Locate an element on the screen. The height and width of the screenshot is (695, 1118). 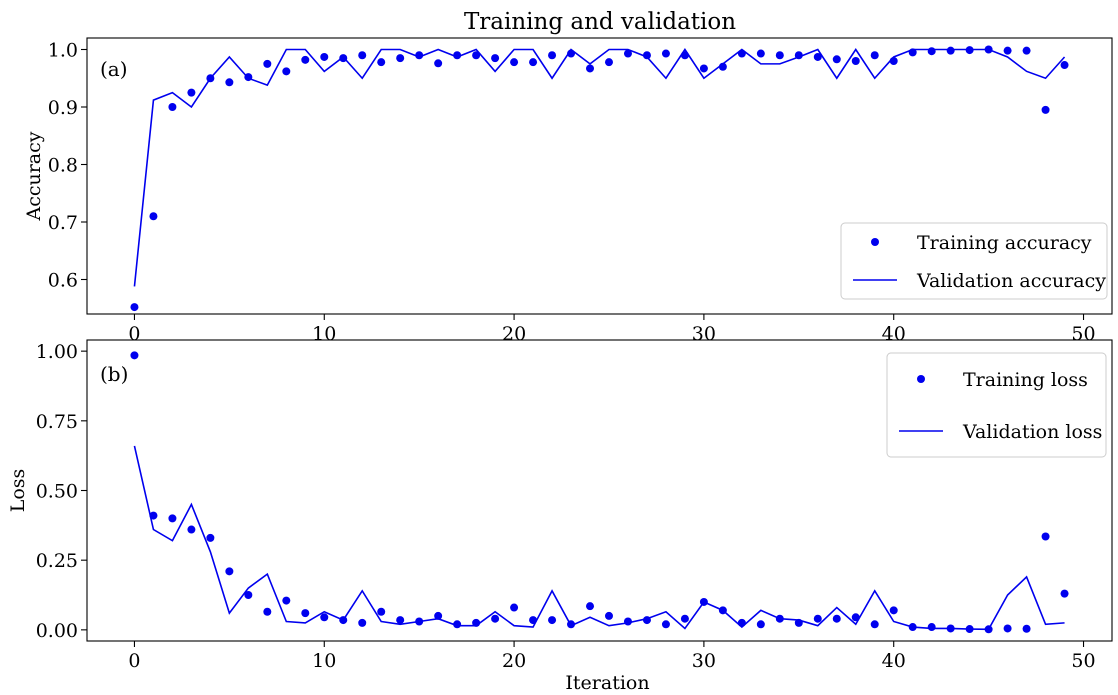
y-tick-label: 0.50 is located at coordinates (57, 492).